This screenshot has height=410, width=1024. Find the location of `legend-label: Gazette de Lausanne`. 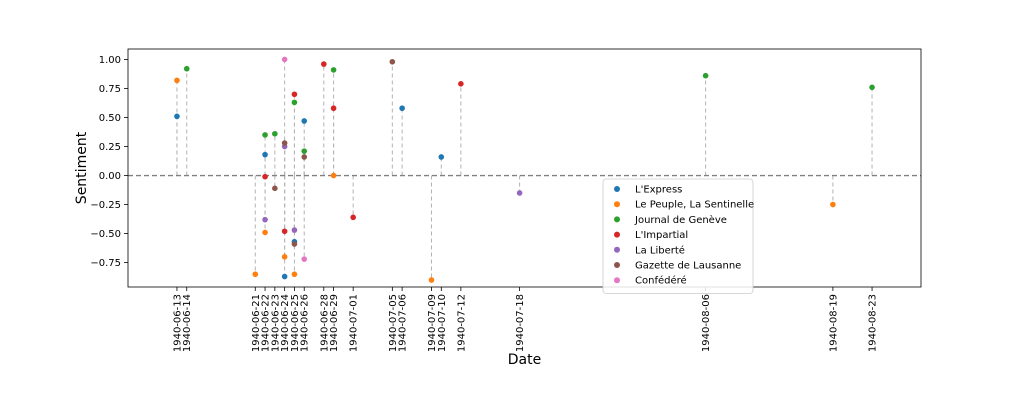

legend-label: Gazette de Lausanne is located at coordinates (688, 266).